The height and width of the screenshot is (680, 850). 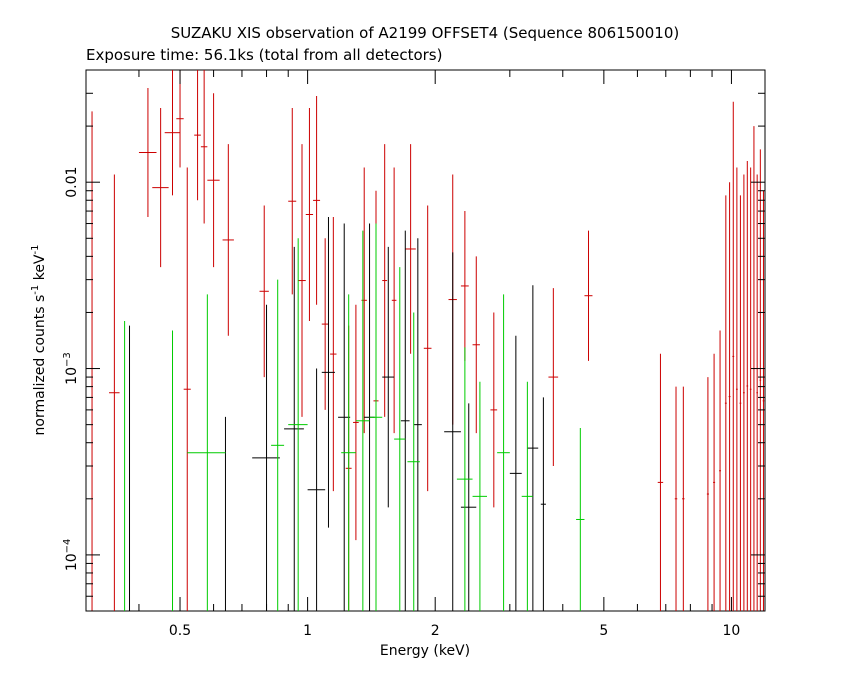 I want to click on x-tick-label: 10, so click(x=732, y=631).